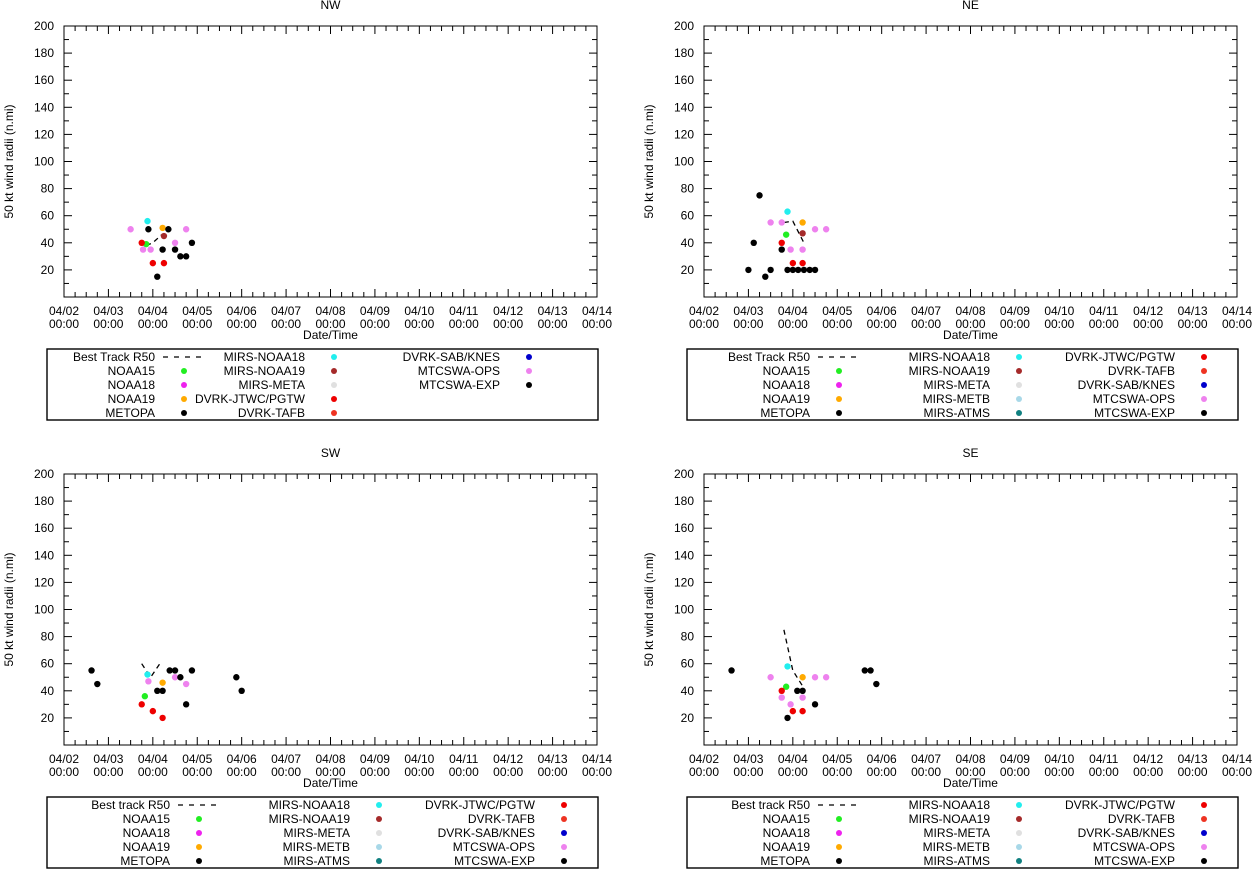 This screenshot has height=875, width=1253. Describe the element at coordinates (688, 189) in the screenshot. I see `y-tick-label: 80` at that location.